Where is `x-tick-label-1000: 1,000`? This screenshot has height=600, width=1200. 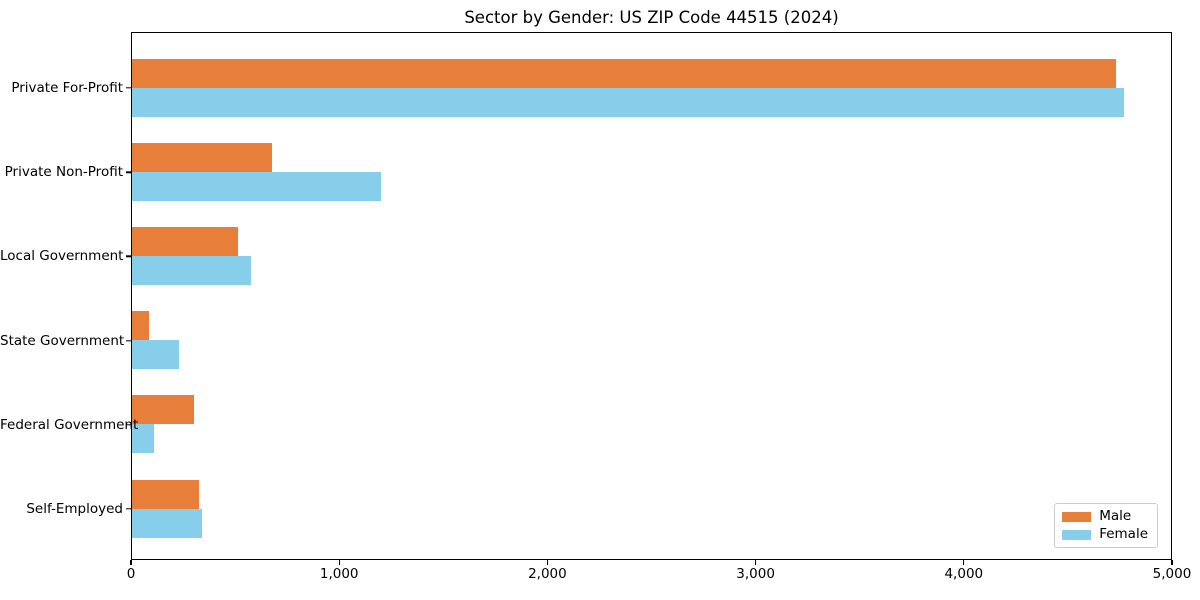 x-tick-label-1000: 1,000 is located at coordinates (339, 574).